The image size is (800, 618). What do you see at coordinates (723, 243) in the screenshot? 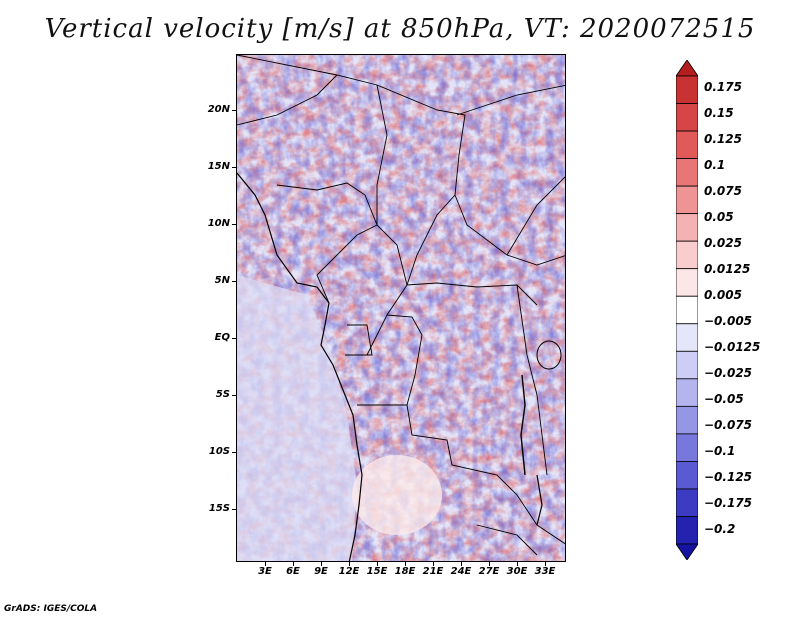
I see `colorbar-label: 0.025` at bounding box center [723, 243].